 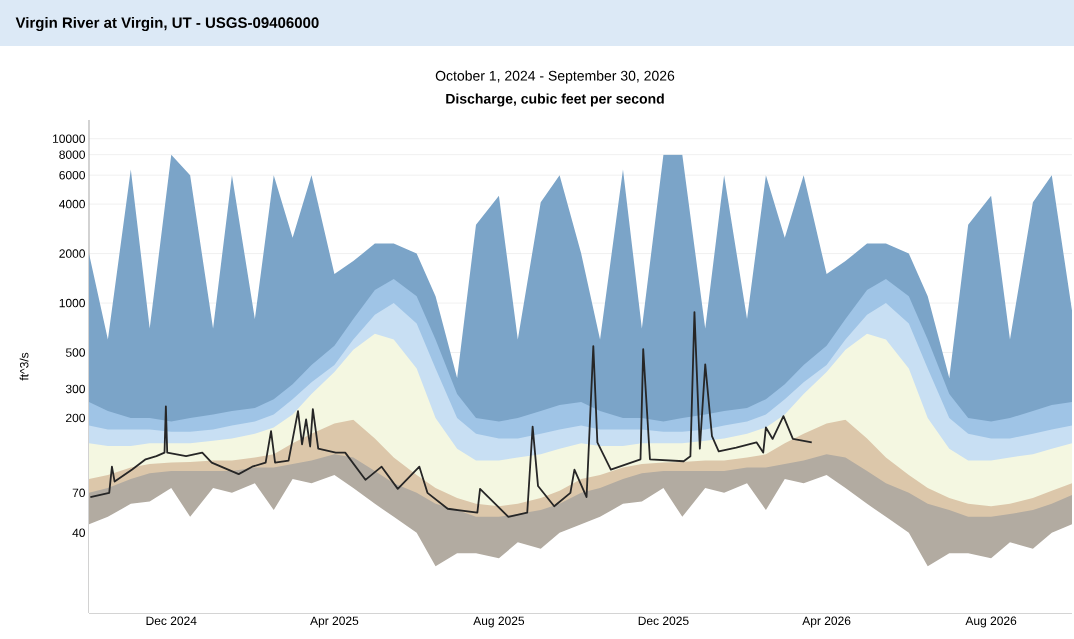 I want to click on y-tick-label: 40, so click(x=79, y=533).